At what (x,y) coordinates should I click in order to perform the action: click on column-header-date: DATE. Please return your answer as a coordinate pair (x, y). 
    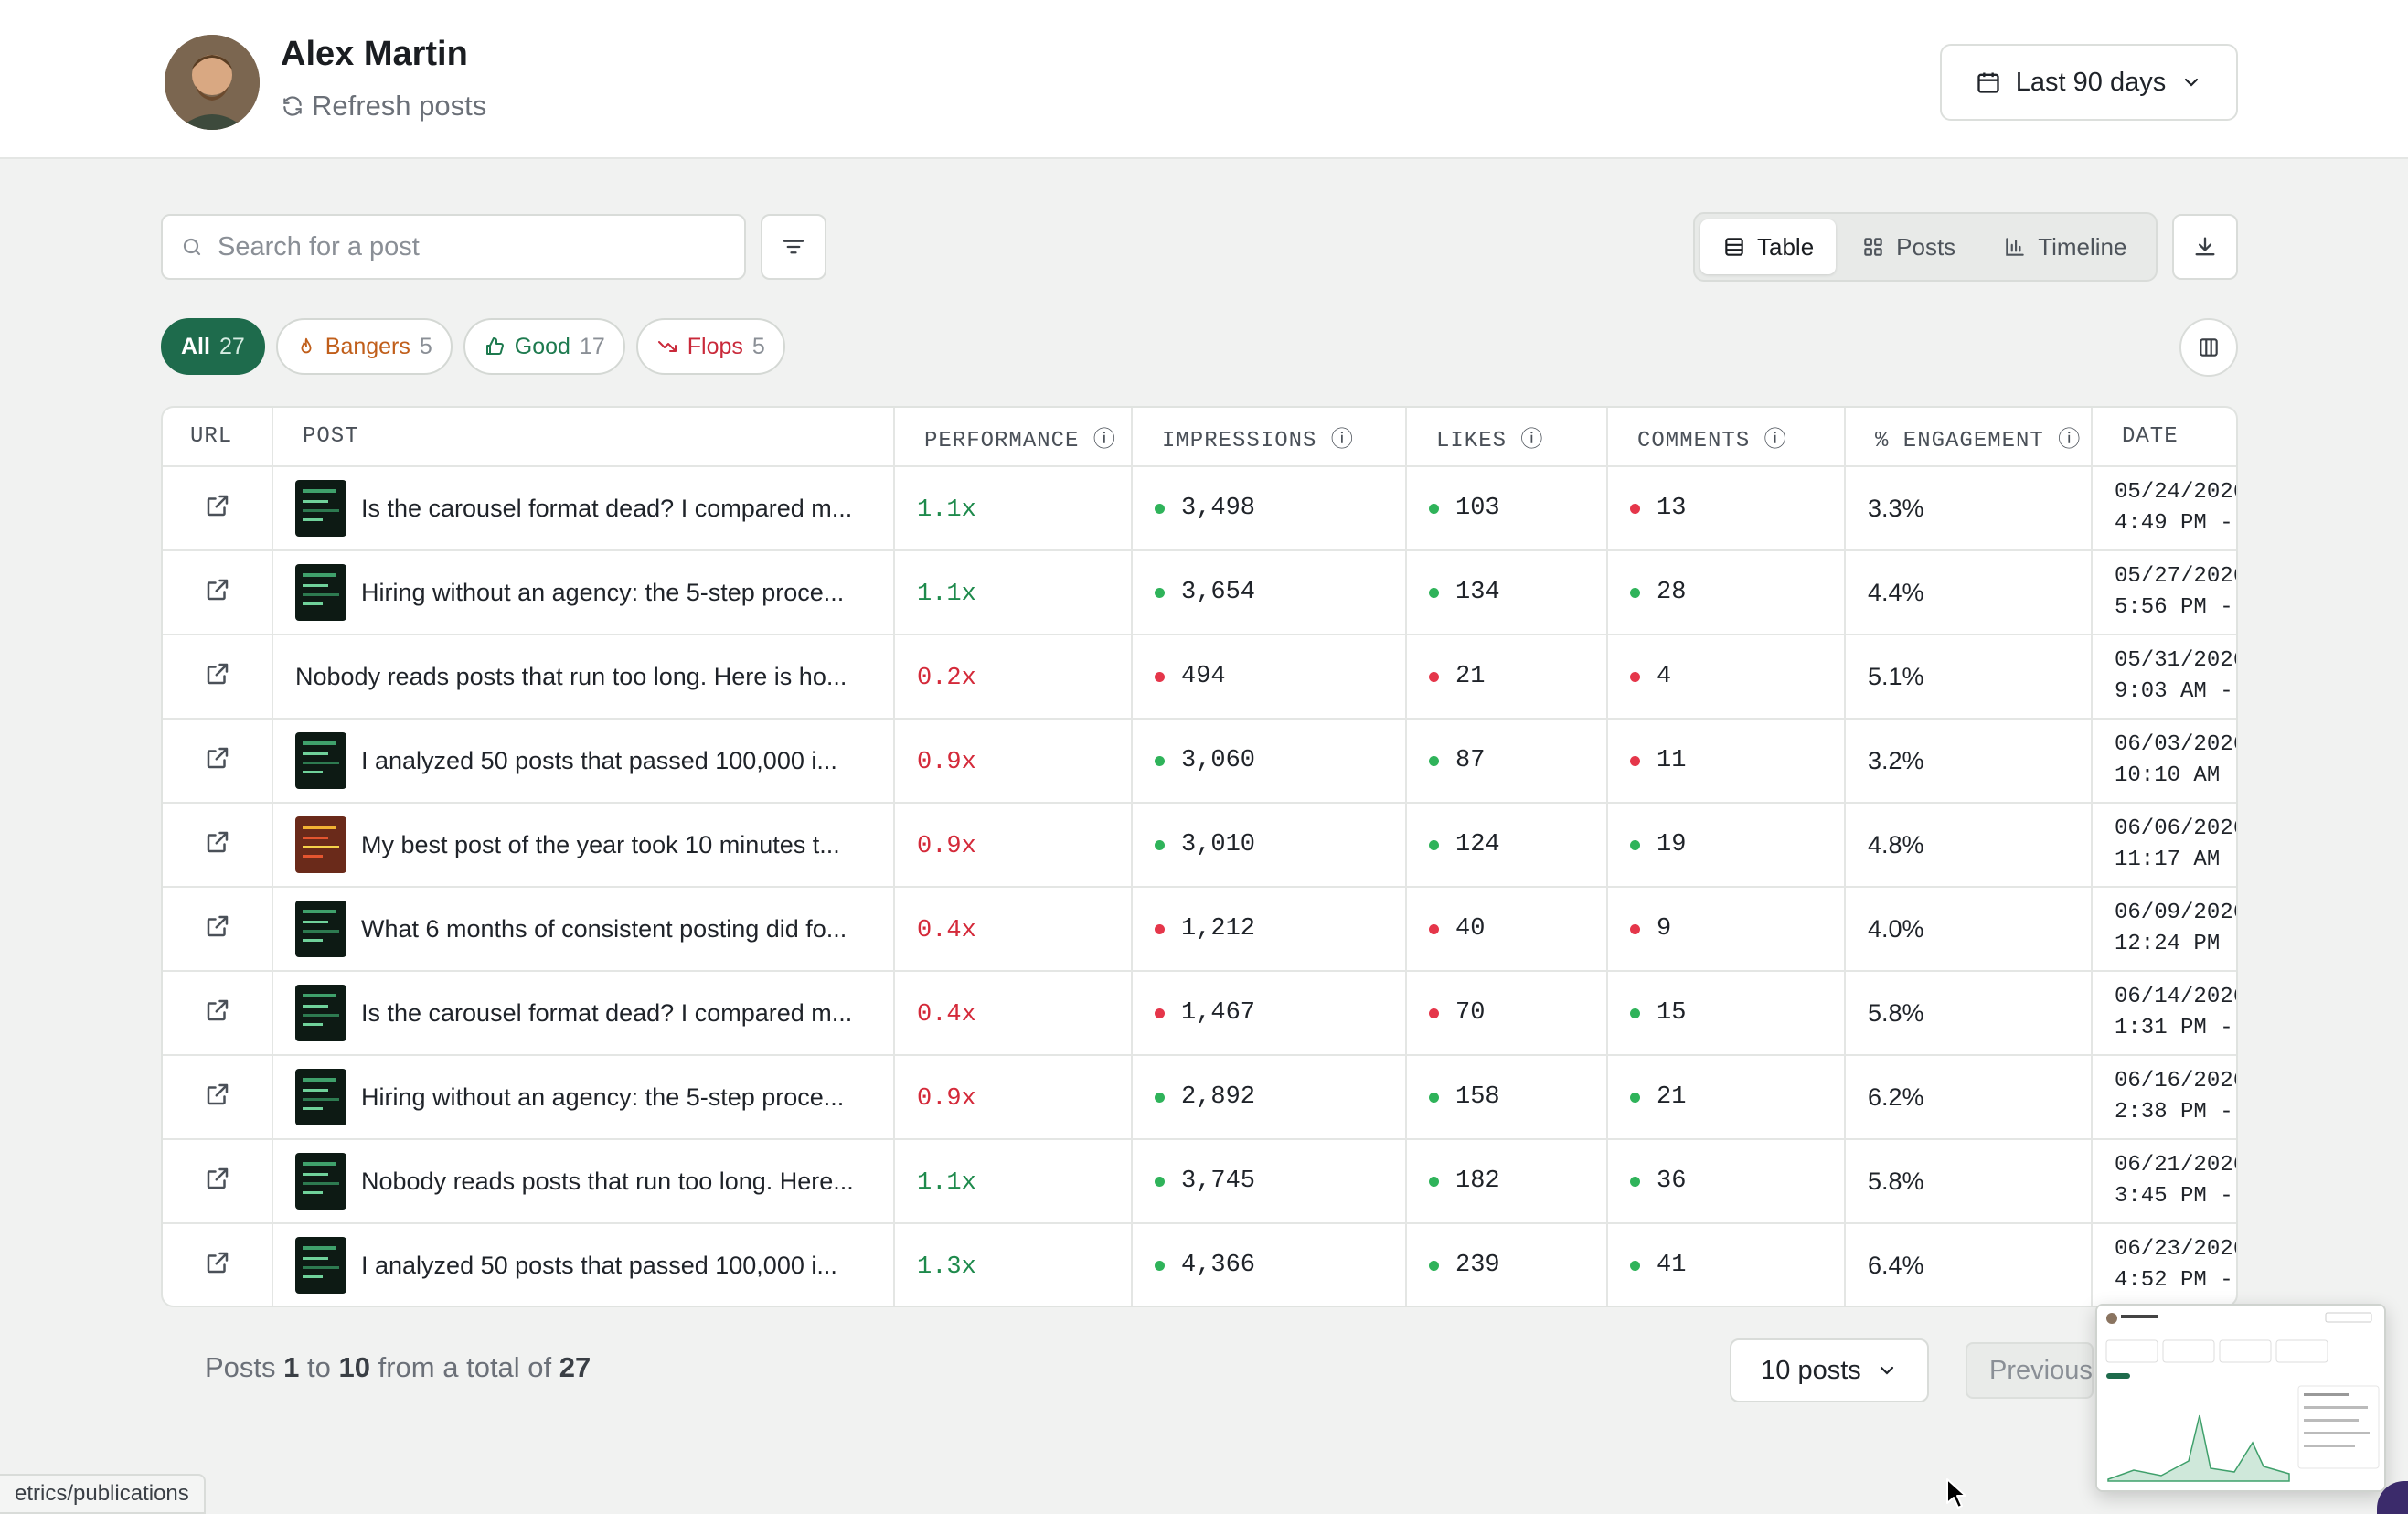
    Looking at the image, I should click on (2164, 437).